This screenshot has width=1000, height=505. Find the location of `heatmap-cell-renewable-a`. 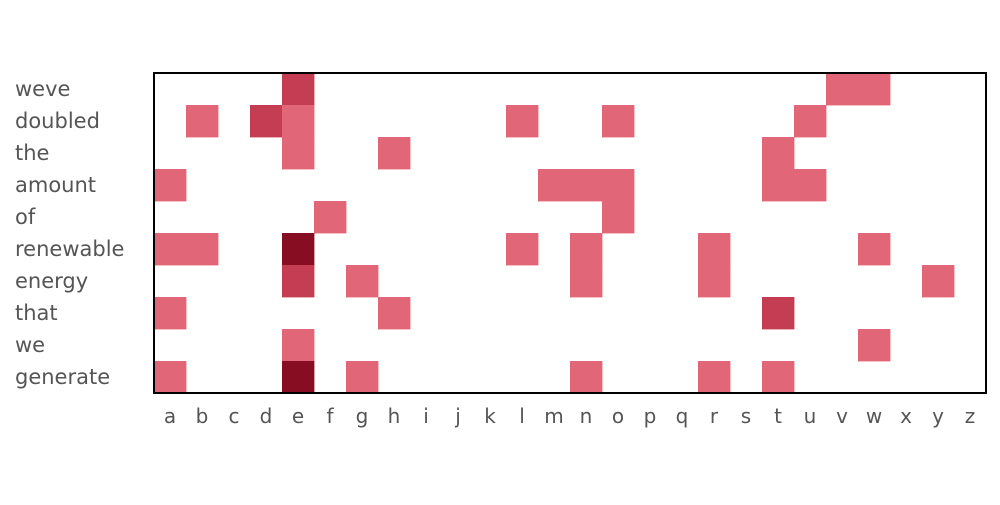

heatmap-cell-renewable-a is located at coordinates (170, 249).